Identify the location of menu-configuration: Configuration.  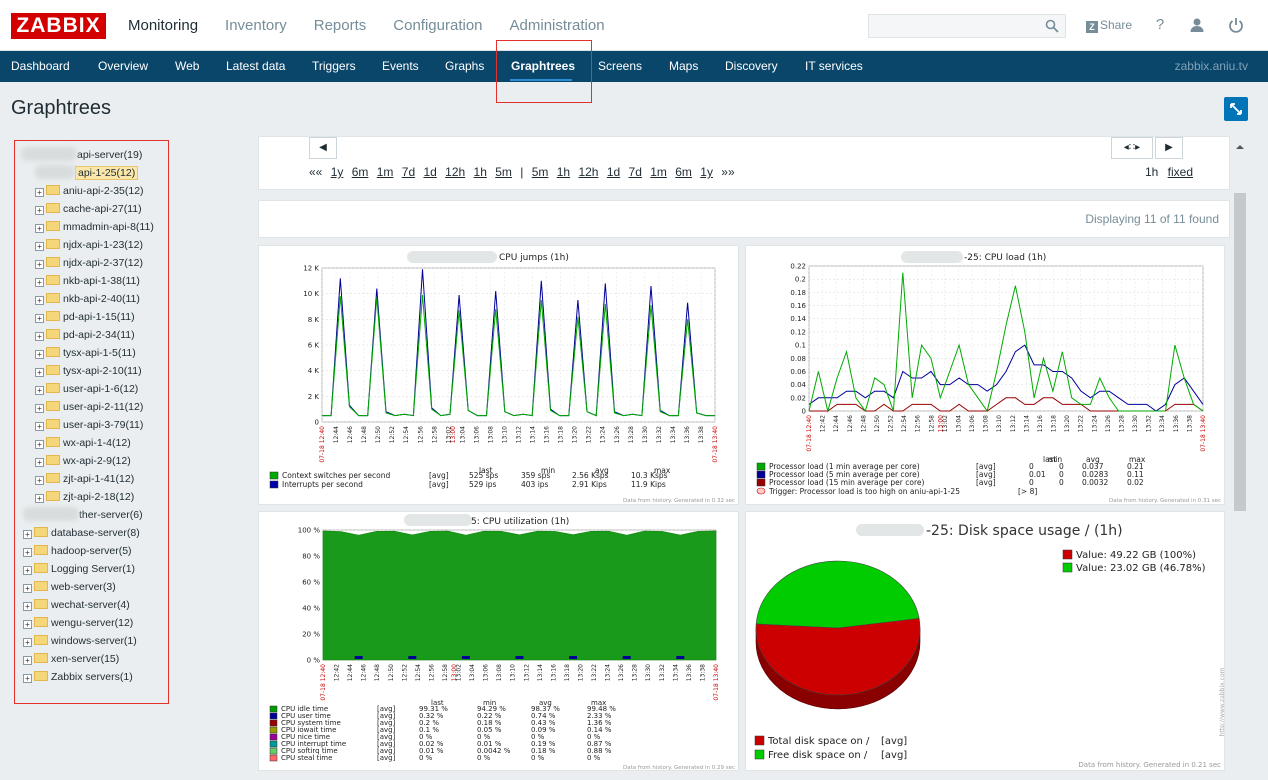
(438, 25).